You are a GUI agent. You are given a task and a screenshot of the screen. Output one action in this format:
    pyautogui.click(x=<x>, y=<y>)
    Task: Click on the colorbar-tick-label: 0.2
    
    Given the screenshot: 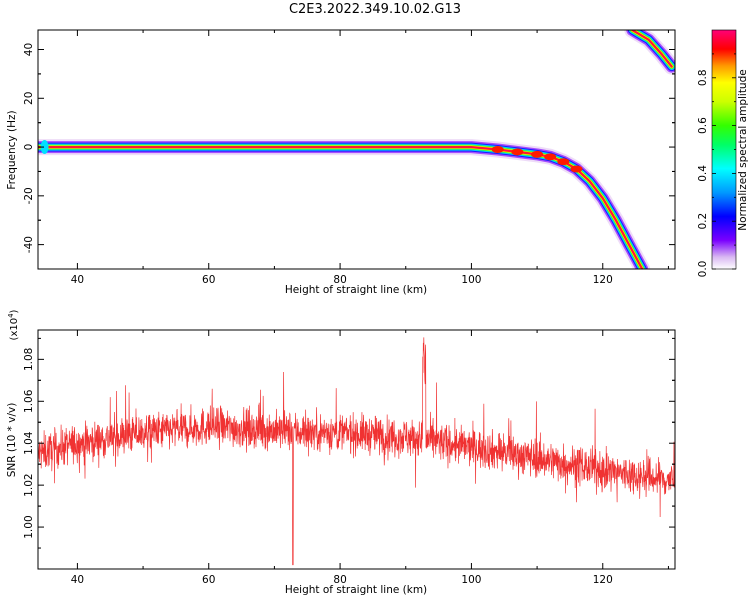 What is the action you would take?
    pyautogui.click(x=703, y=221)
    